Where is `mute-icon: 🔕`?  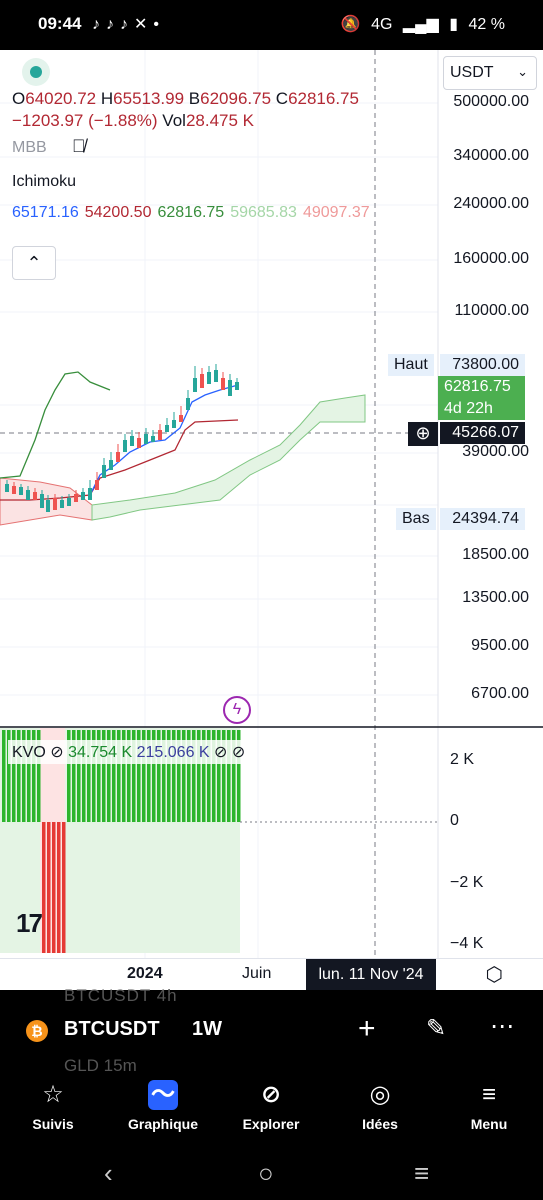 mute-icon: 🔕 is located at coordinates (350, 24).